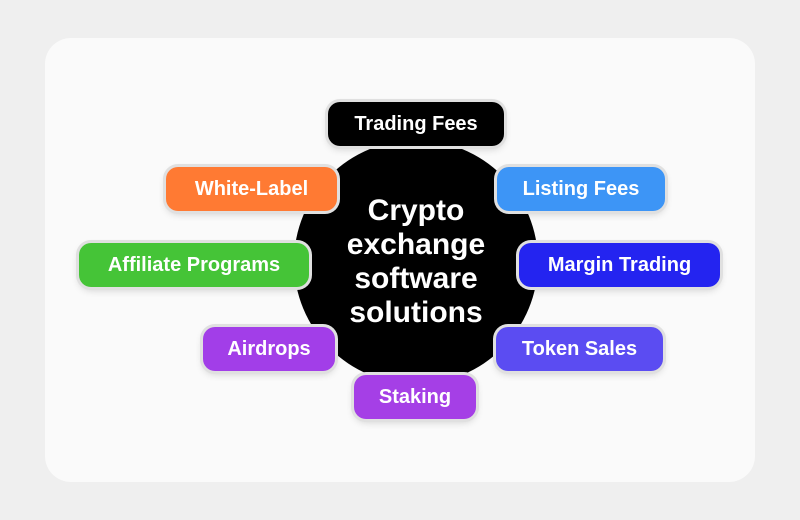 The height and width of the screenshot is (520, 800). I want to click on center-title-line: exchange, so click(416, 244).